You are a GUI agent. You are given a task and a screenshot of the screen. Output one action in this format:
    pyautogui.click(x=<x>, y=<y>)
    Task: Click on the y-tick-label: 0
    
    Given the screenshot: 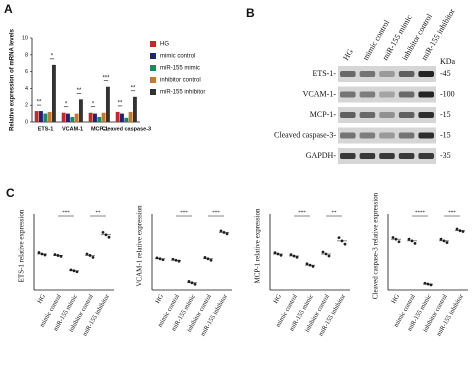 What is the action you would take?
    pyautogui.click(x=26, y=122)
    